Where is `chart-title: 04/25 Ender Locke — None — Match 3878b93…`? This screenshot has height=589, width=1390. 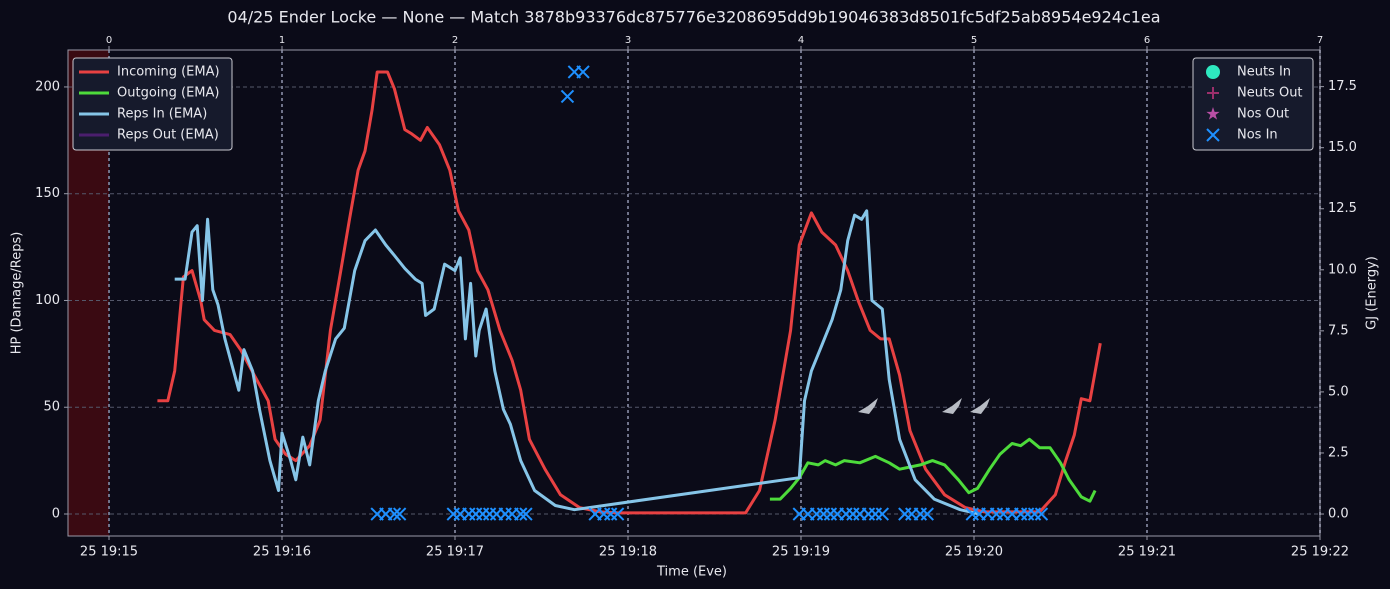 chart-title: 04/25 Ender Locke — None — Match 3878b93… is located at coordinates (693, 17).